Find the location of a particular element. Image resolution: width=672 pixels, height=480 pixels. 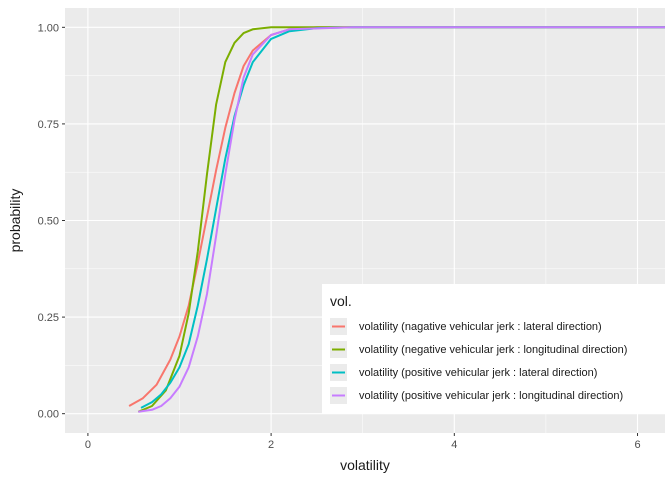

y-tick-label: 0.50 is located at coordinates (48, 222).